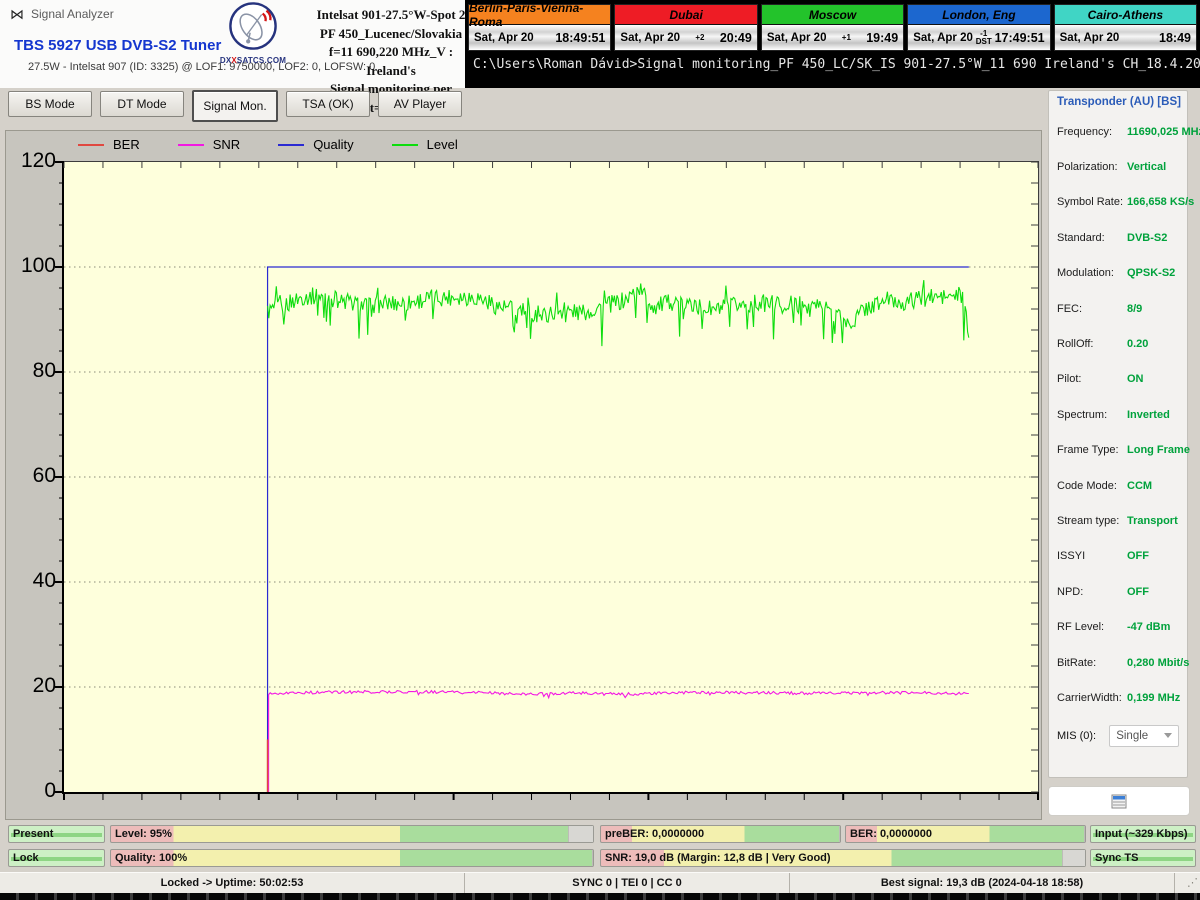 The image size is (1200, 900). What do you see at coordinates (1084, 834) in the screenshot?
I see `ber-meter-remainder` at bounding box center [1084, 834].